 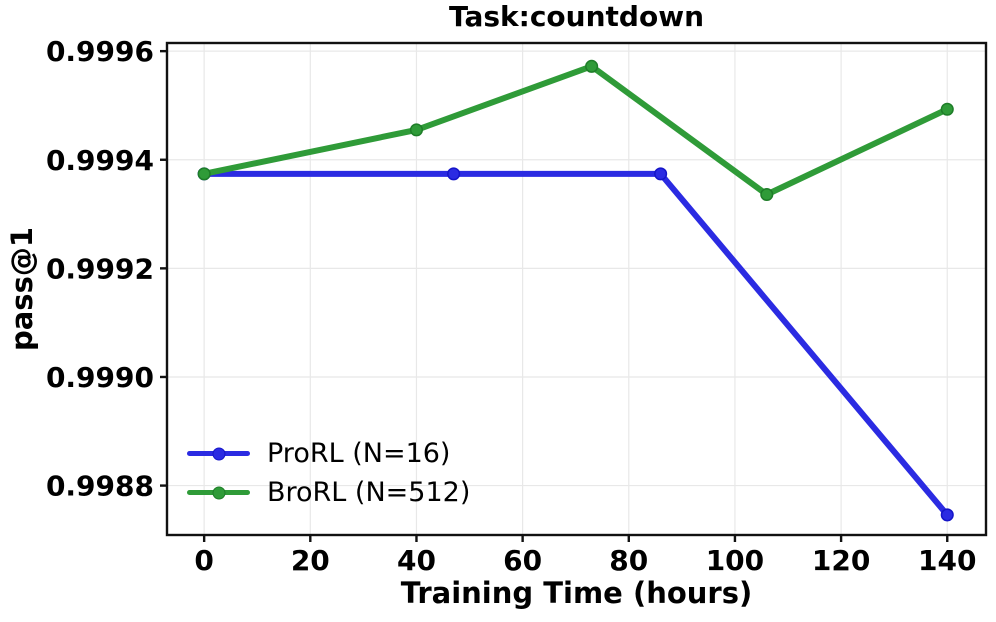 What do you see at coordinates (359, 453) in the screenshot?
I see `legend-label-prorl: ProRL (N=16)` at bounding box center [359, 453].